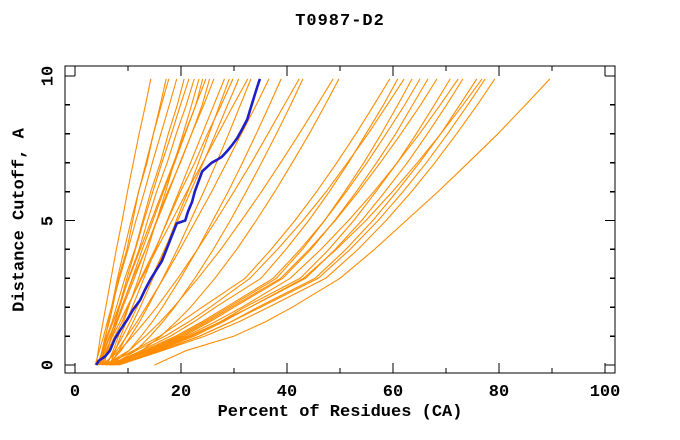 The image size is (680, 440). Describe the element at coordinates (20, 220) in the screenshot. I see `y-axis-label: Distance Cutoff, A` at that location.